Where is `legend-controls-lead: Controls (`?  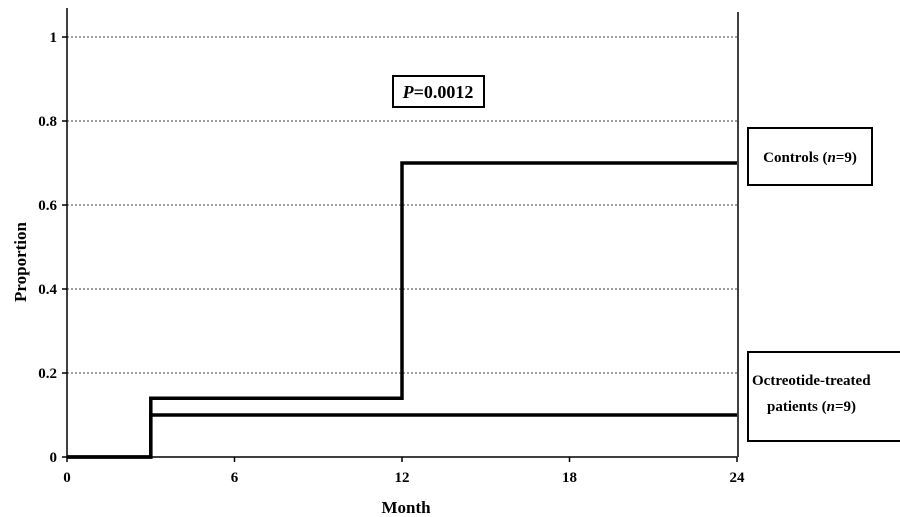 legend-controls-lead: Controls ( is located at coordinates (795, 158).